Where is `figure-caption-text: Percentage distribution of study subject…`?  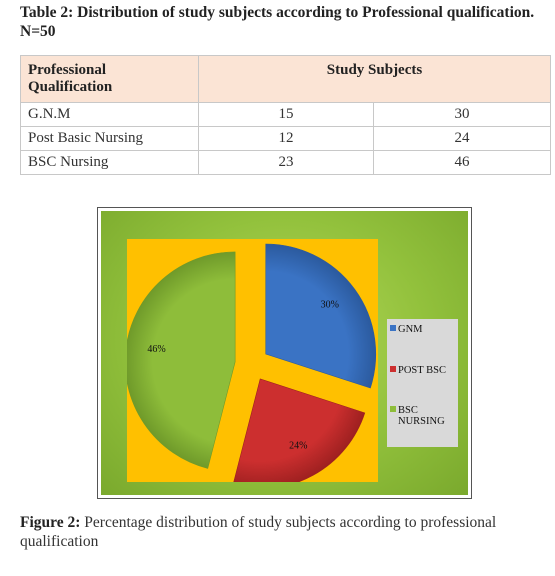 figure-caption-text: Percentage distribution of study subject… is located at coordinates (258, 532).